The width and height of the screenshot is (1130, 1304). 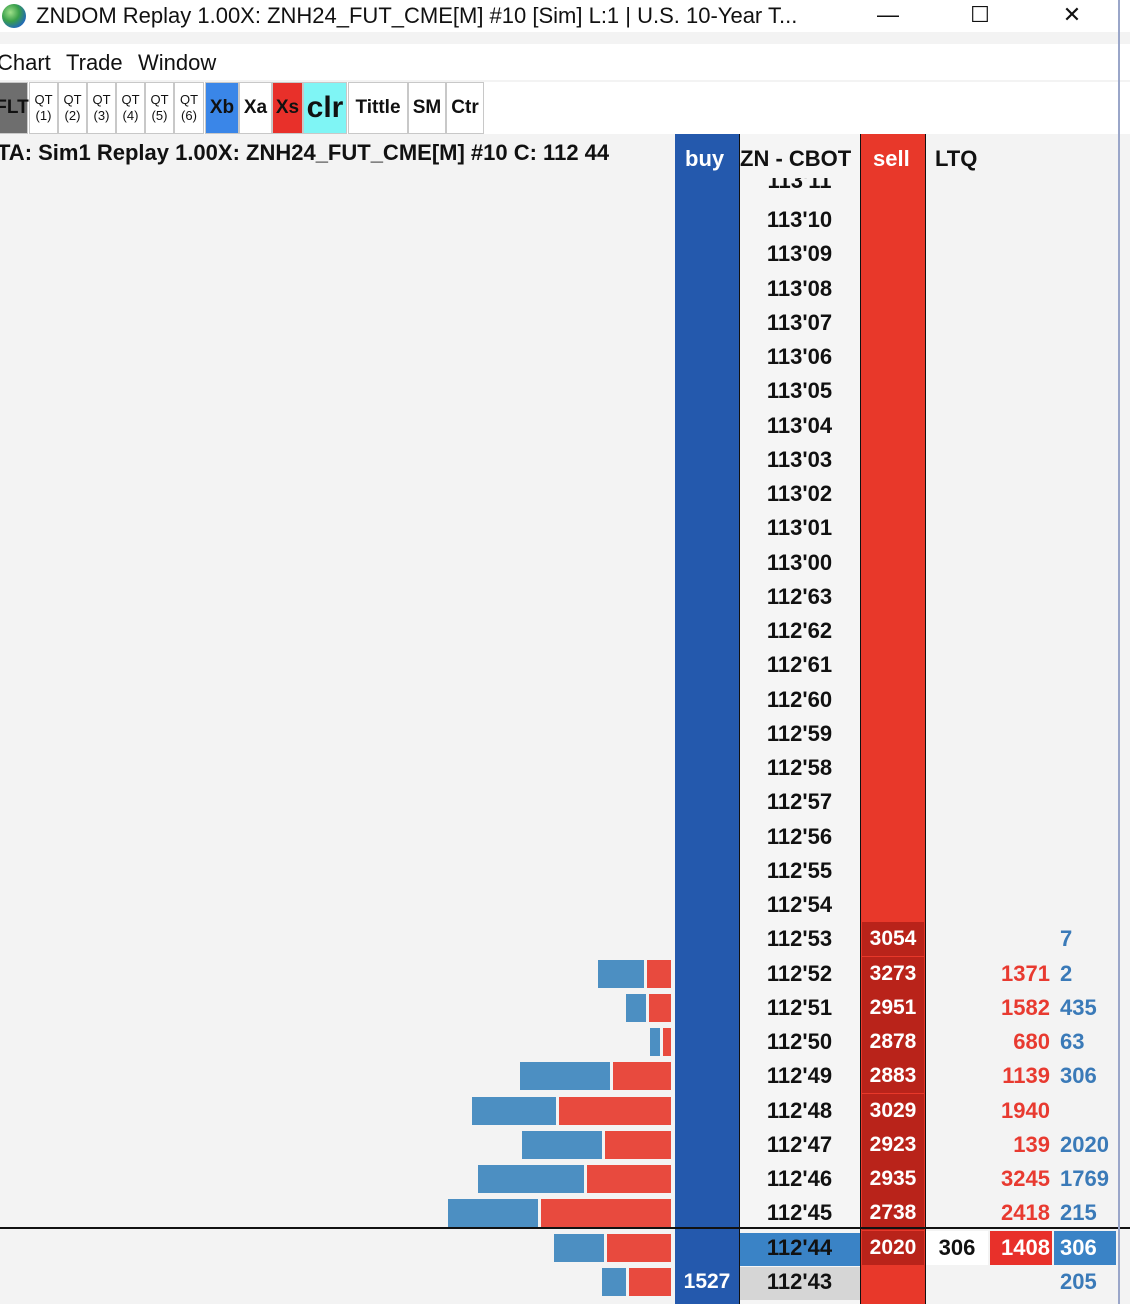 What do you see at coordinates (799, 596) in the screenshot?
I see `price-label: 112'63` at bounding box center [799, 596].